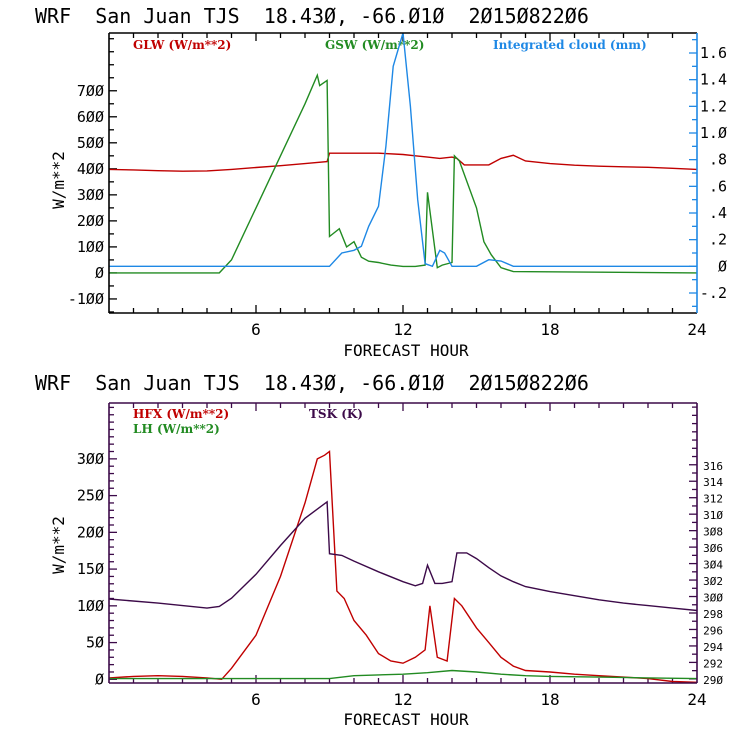 Image resolution: width=740 pixels, height=740 pixels. What do you see at coordinates (713, 293) in the screenshot?
I see `y2-tick-label: -.2` at bounding box center [713, 293].